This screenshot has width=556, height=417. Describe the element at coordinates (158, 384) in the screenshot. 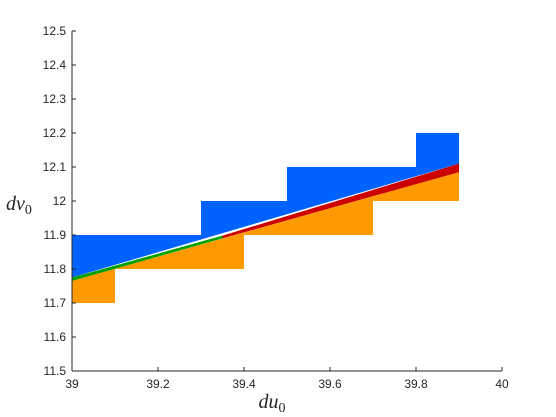

I see `x-tick-label: 39.2` at that location.